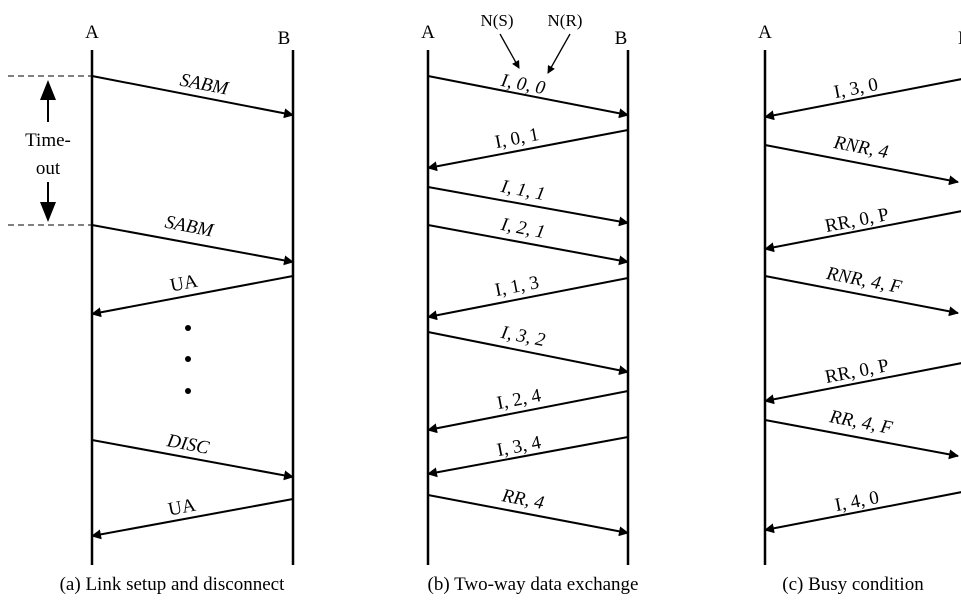 This screenshot has width=961, height=600. What do you see at coordinates (528, 457) in the screenshot?
I see `panel-b-msg-8-arrow` at bounding box center [528, 457].